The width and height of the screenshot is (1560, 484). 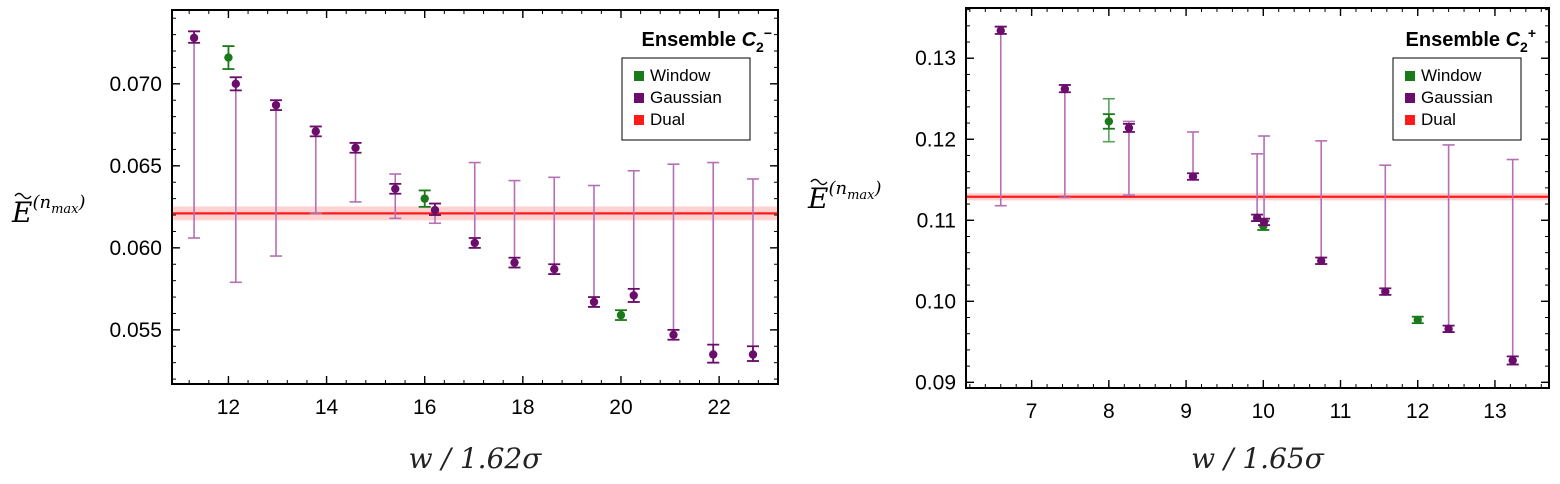 What do you see at coordinates (935, 58) in the screenshot?
I see `y-tick-label: 0.13` at bounding box center [935, 58].